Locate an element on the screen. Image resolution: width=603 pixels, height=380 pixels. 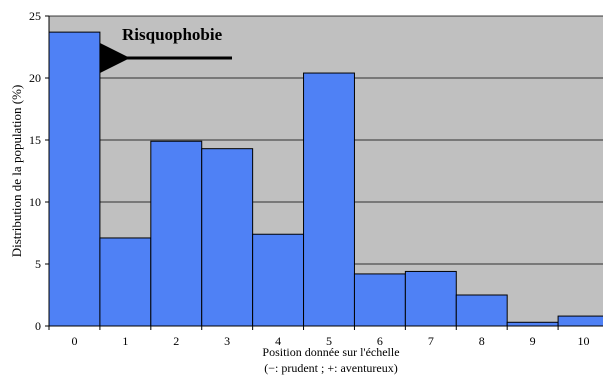
y-tick-label: 0 is located at coordinates (38, 326).